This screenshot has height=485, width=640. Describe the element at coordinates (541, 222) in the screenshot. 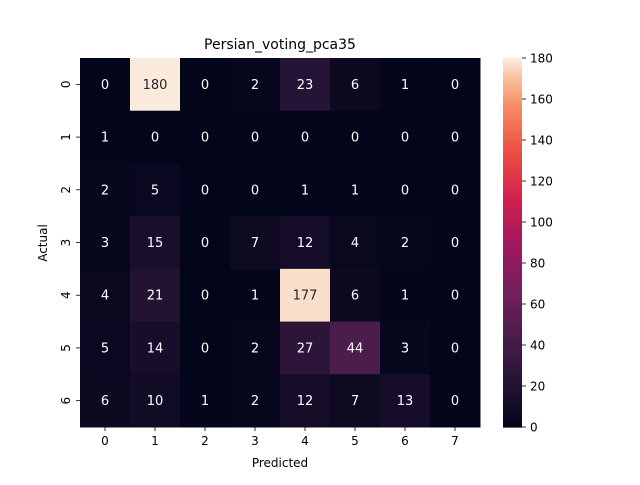

I see `colorbar-tick-label: 100` at that location.